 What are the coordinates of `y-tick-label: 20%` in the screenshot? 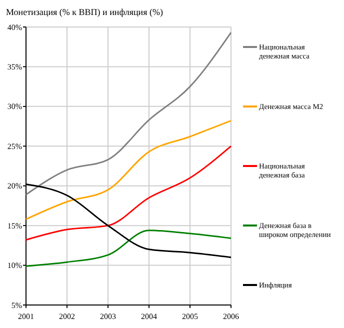 It's located at (14, 186).